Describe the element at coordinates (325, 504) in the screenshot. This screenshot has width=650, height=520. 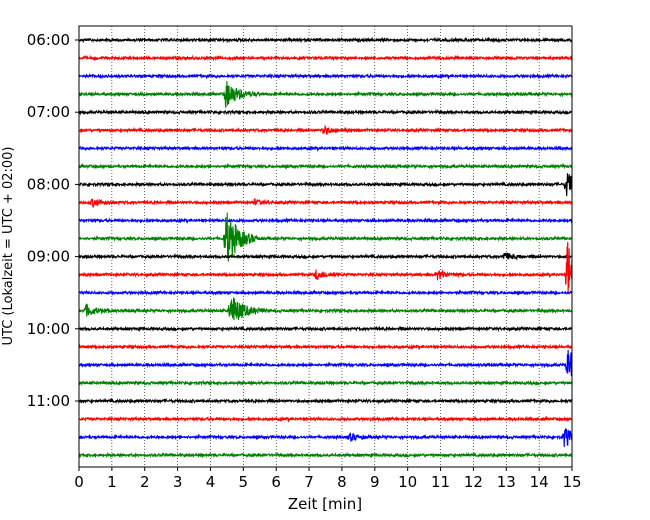
I see `x-axis-label: Zeit [min]` at that location.